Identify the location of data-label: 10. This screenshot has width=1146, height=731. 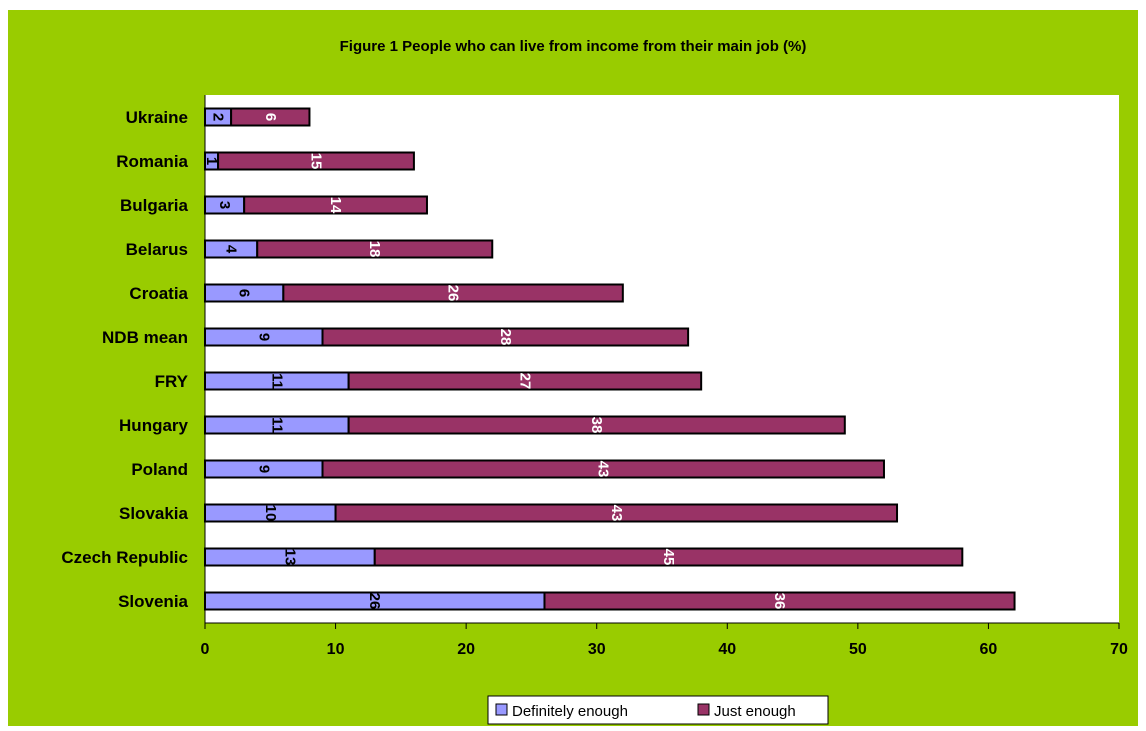
(270, 513).